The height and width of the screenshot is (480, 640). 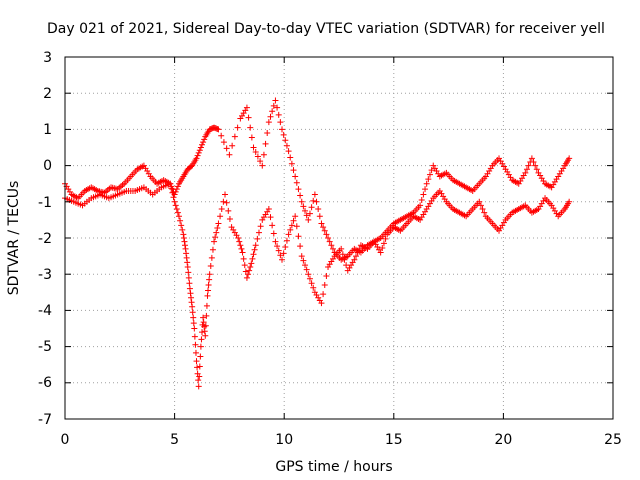 What do you see at coordinates (14, 238) in the screenshot?
I see `y-axis-label: SDTVAR / TECUs` at bounding box center [14, 238].